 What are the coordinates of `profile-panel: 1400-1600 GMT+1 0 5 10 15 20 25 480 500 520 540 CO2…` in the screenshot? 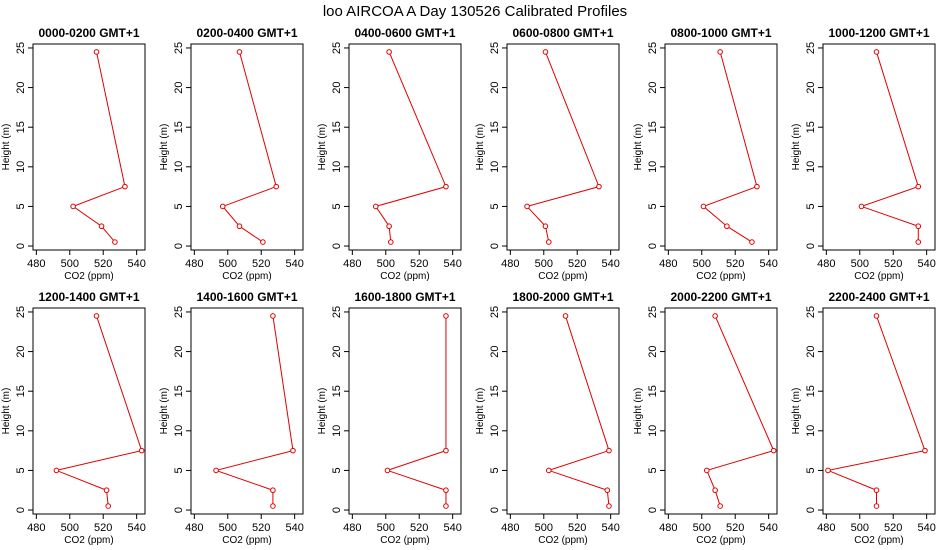 It's located at (231, 418).